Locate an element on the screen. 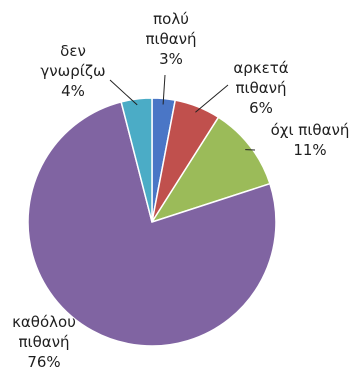 The height and width of the screenshot is (374, 353). slice-percent-4: 4% is located at coordinates (73, 91).